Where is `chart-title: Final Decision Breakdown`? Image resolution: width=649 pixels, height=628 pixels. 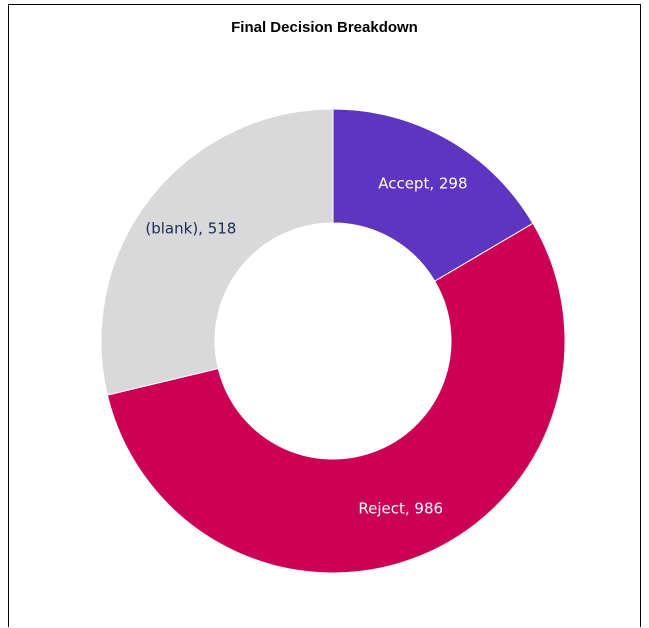
chart-title: Final Decision Breakdown is located at coordinates (324, 27).